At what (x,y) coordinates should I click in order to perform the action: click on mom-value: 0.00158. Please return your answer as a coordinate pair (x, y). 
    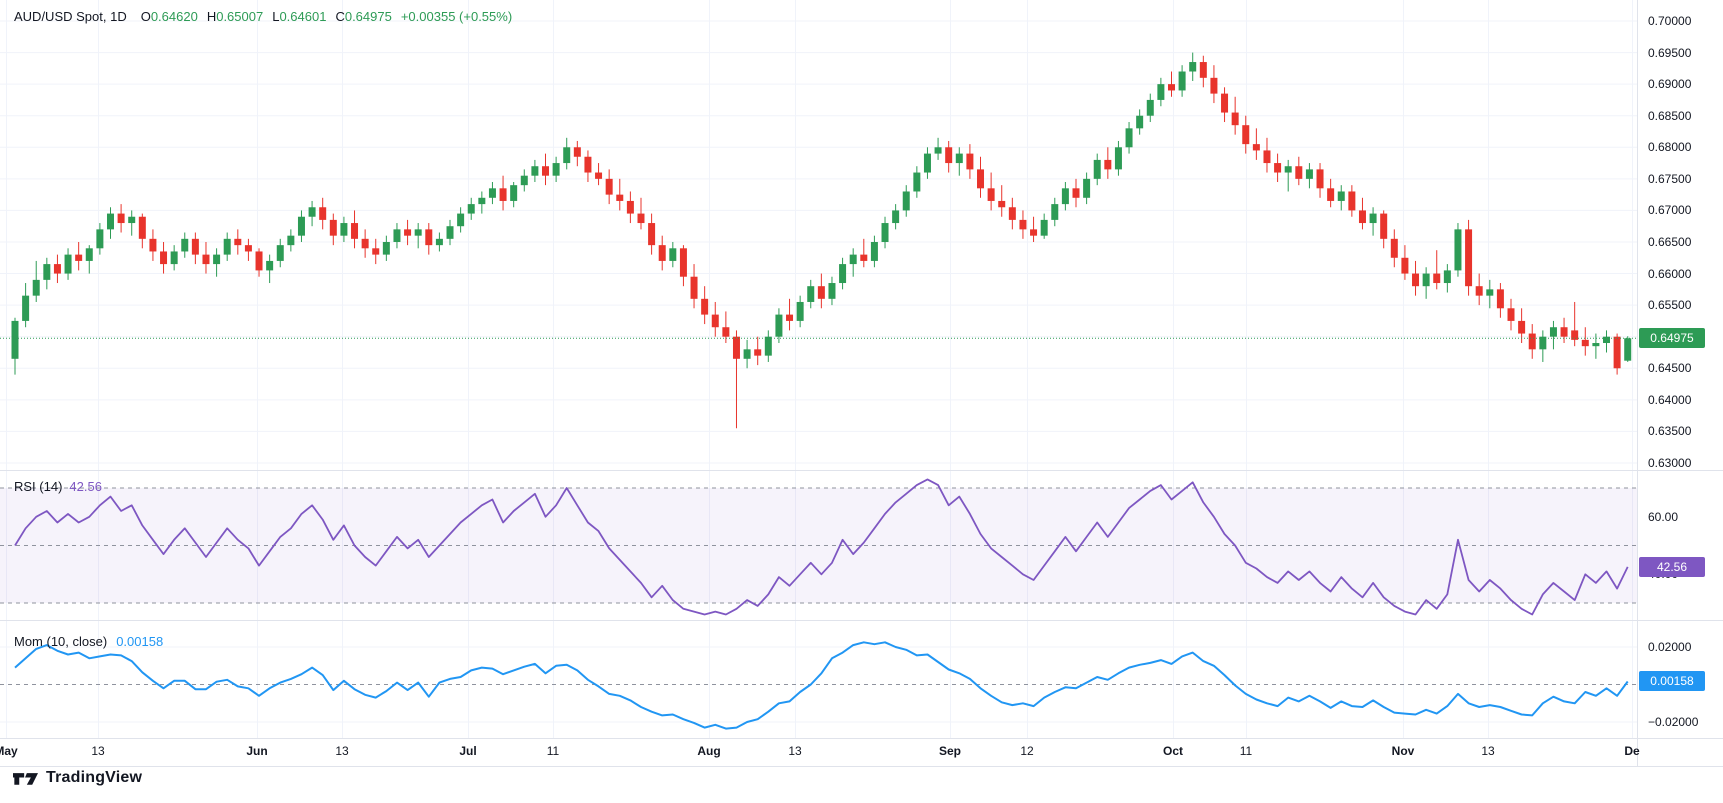
    Looking at the image, I should click on (140, 641).